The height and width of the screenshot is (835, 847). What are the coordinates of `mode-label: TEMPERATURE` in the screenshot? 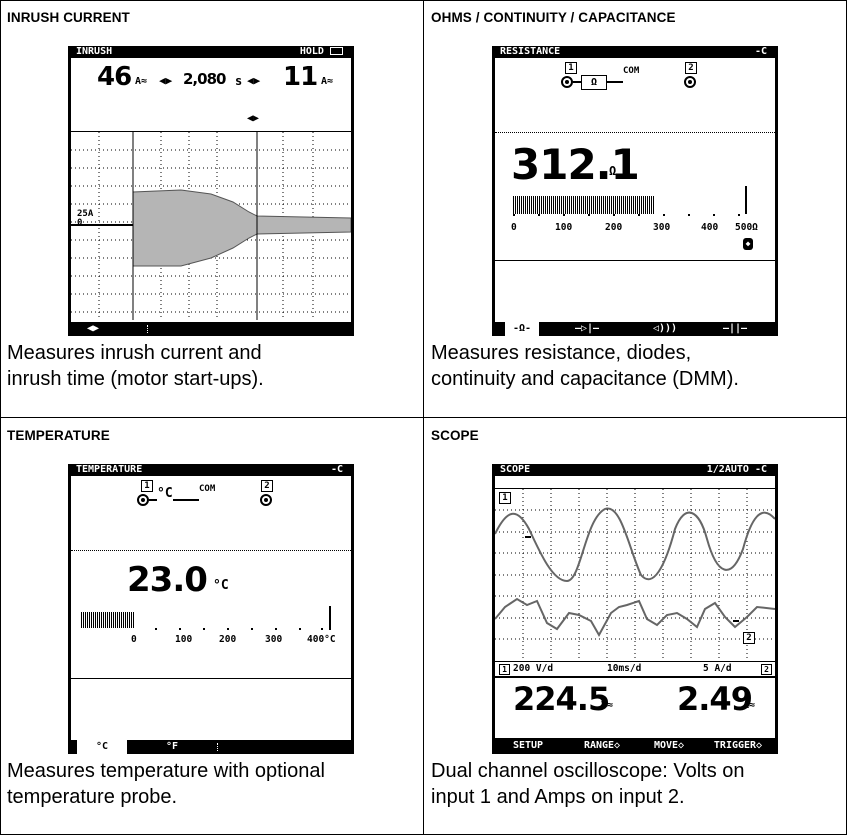 It's located at (109, 470).